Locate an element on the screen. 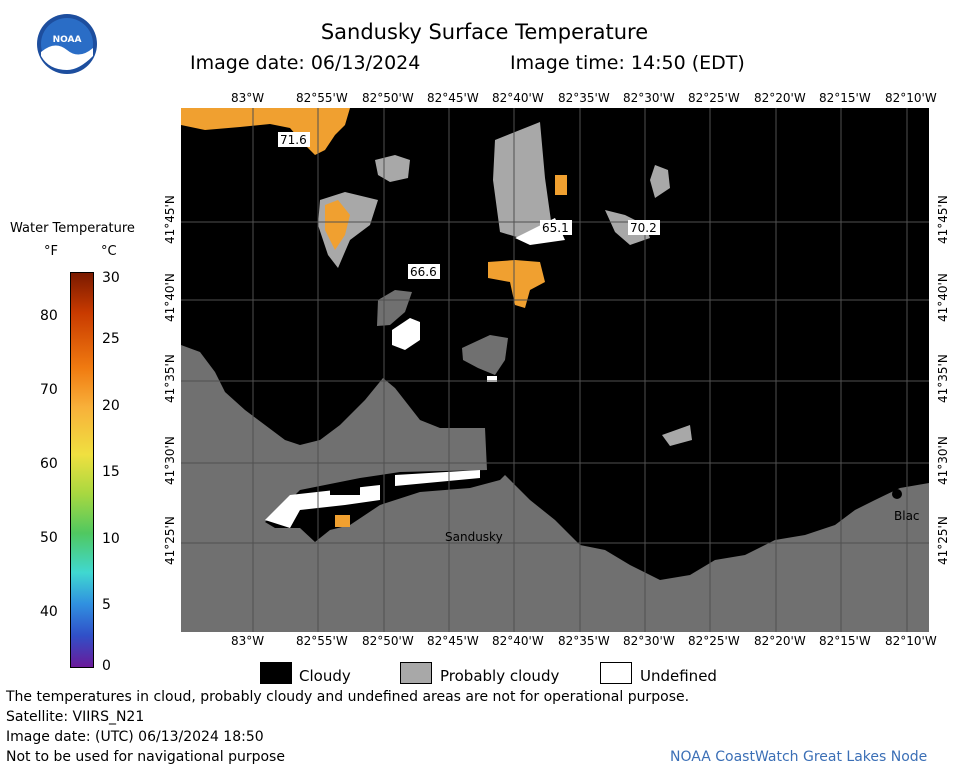 The height and width of the screenshot is (773, 969). colorbar-c-tick: 30 is located at coordinates (111, 278).